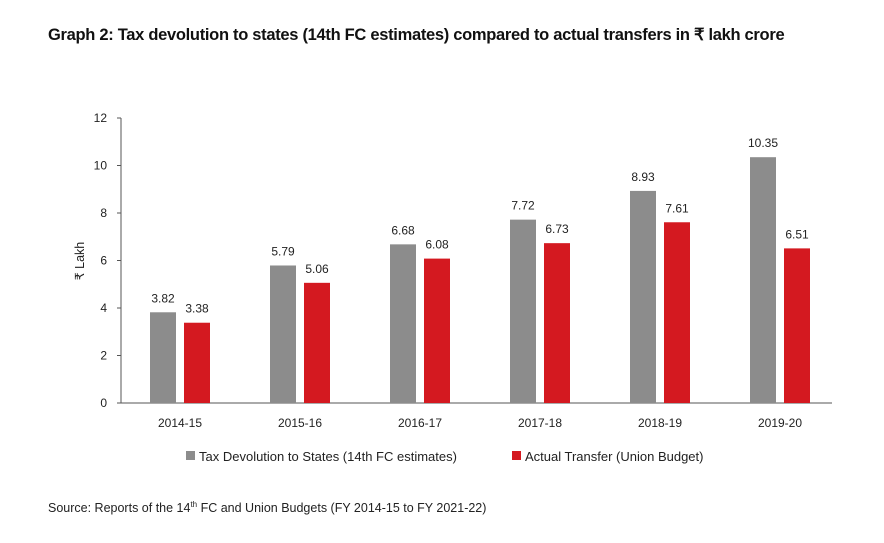  What do you see at coordinates (101, 118) in the screenshot?
I see `y-tick-label: 12` at bounding box center [101, 118].